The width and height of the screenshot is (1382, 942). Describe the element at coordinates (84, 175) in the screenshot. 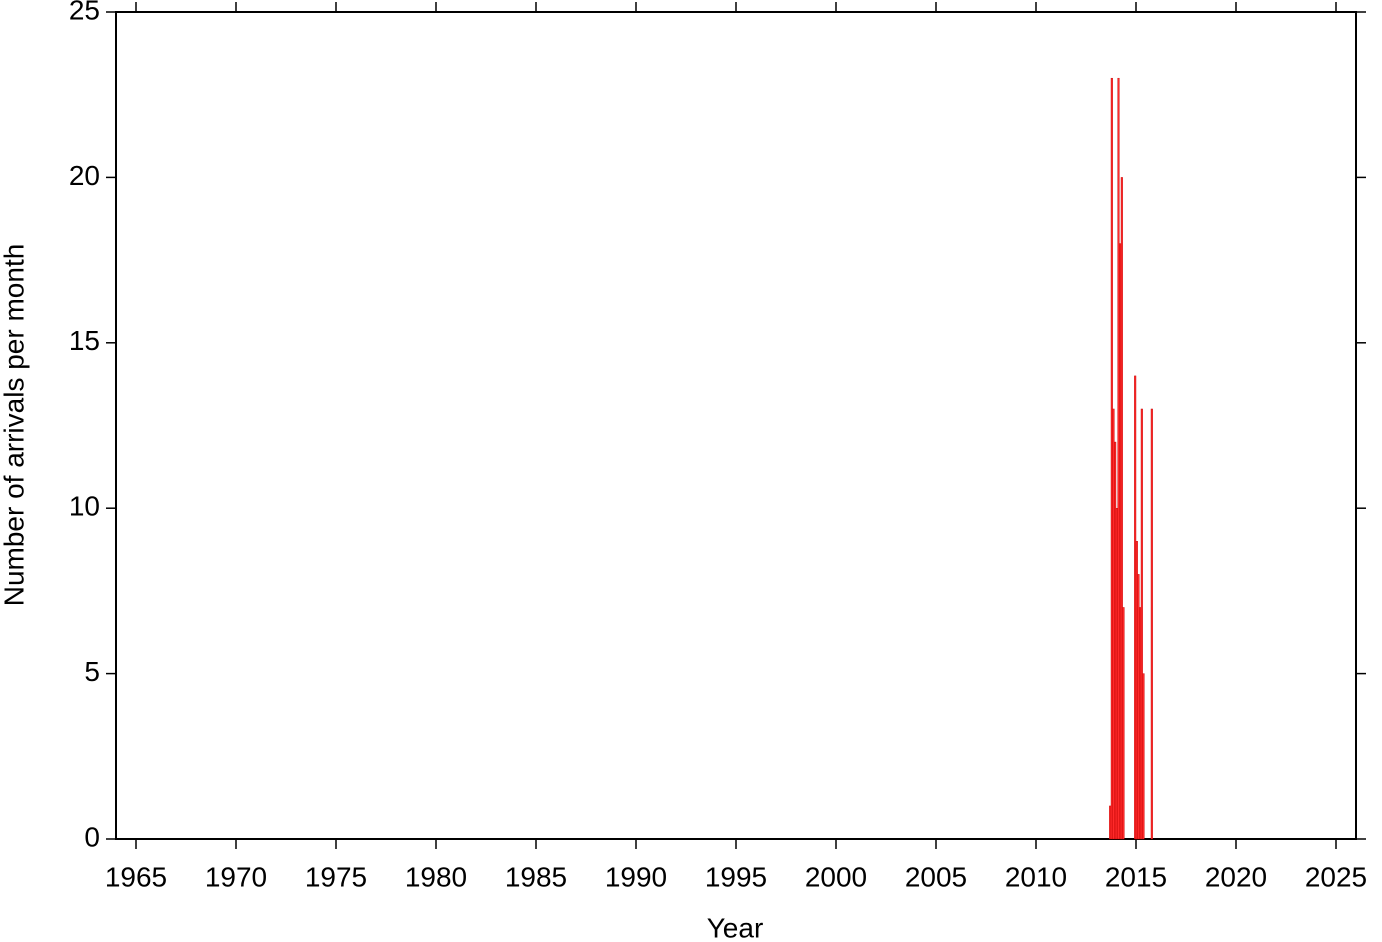

I see `y-tick-label: 20` at that location.